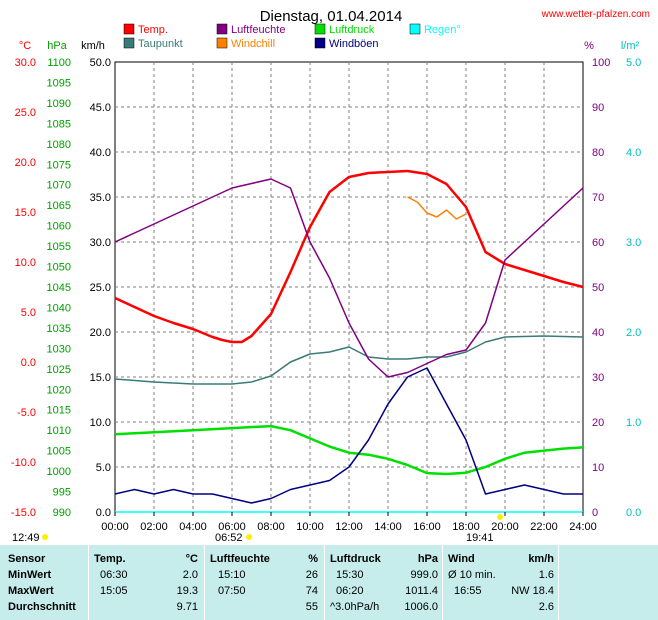 This screenshot has width=658, height=620. What do you see at coordinates (532, 591) in the screenshot?
I see `max-wind: NW 18.4` at bounding box center [532, 591].